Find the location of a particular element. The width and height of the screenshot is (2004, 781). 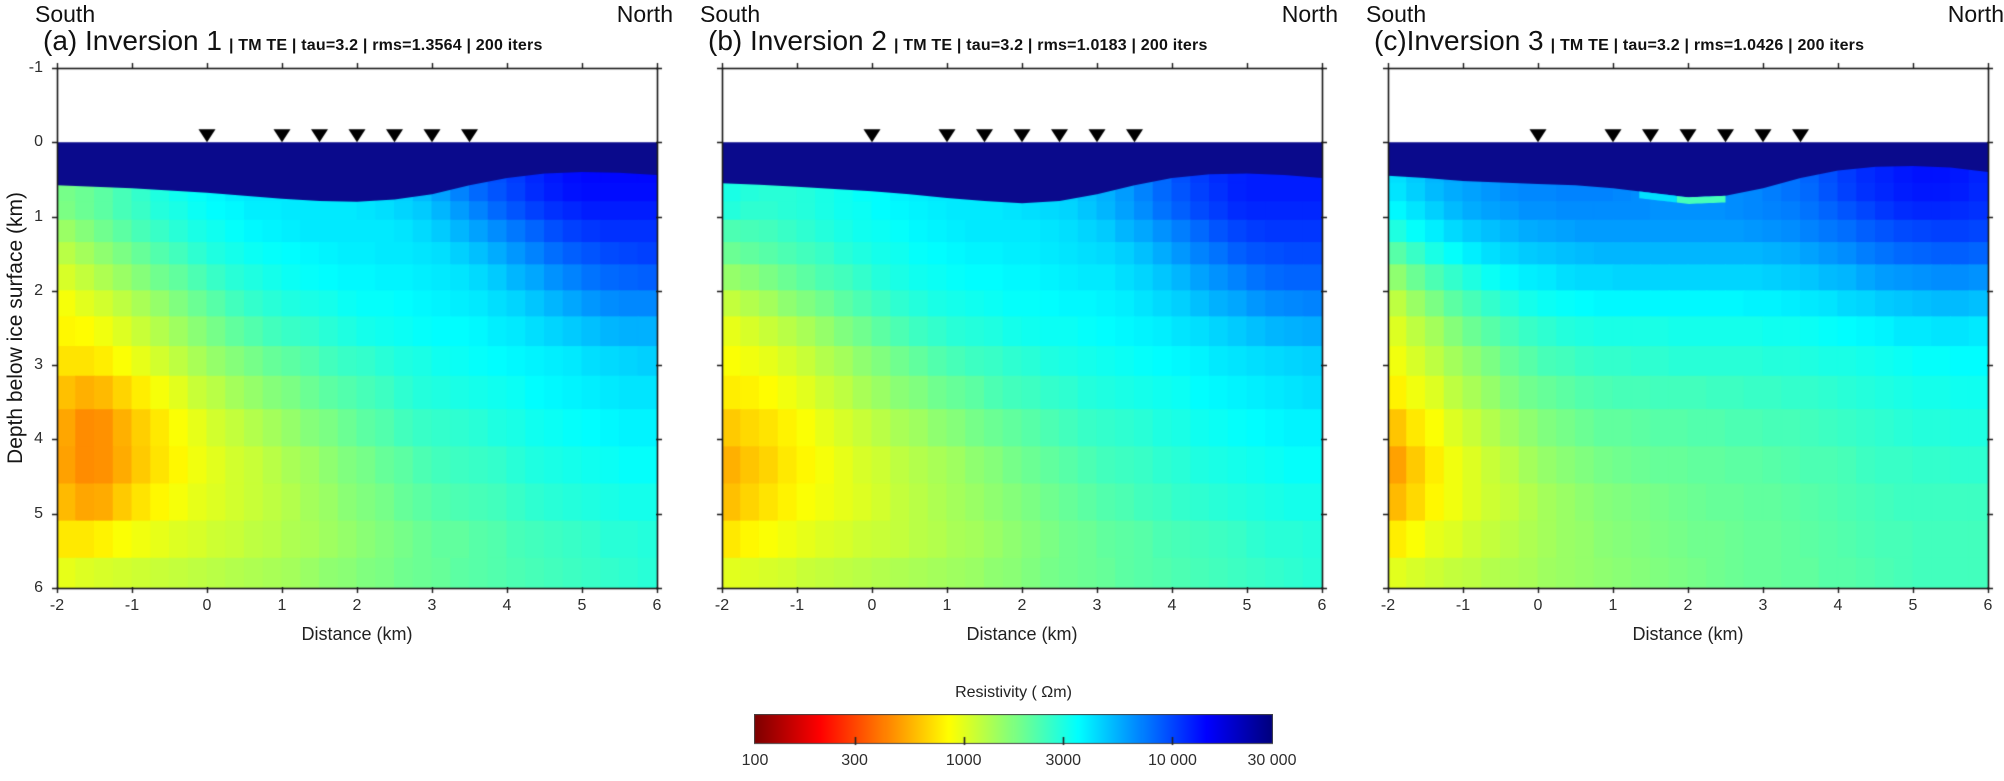

colorbar-tick-label: 100 is located at coordinates (755, 760).